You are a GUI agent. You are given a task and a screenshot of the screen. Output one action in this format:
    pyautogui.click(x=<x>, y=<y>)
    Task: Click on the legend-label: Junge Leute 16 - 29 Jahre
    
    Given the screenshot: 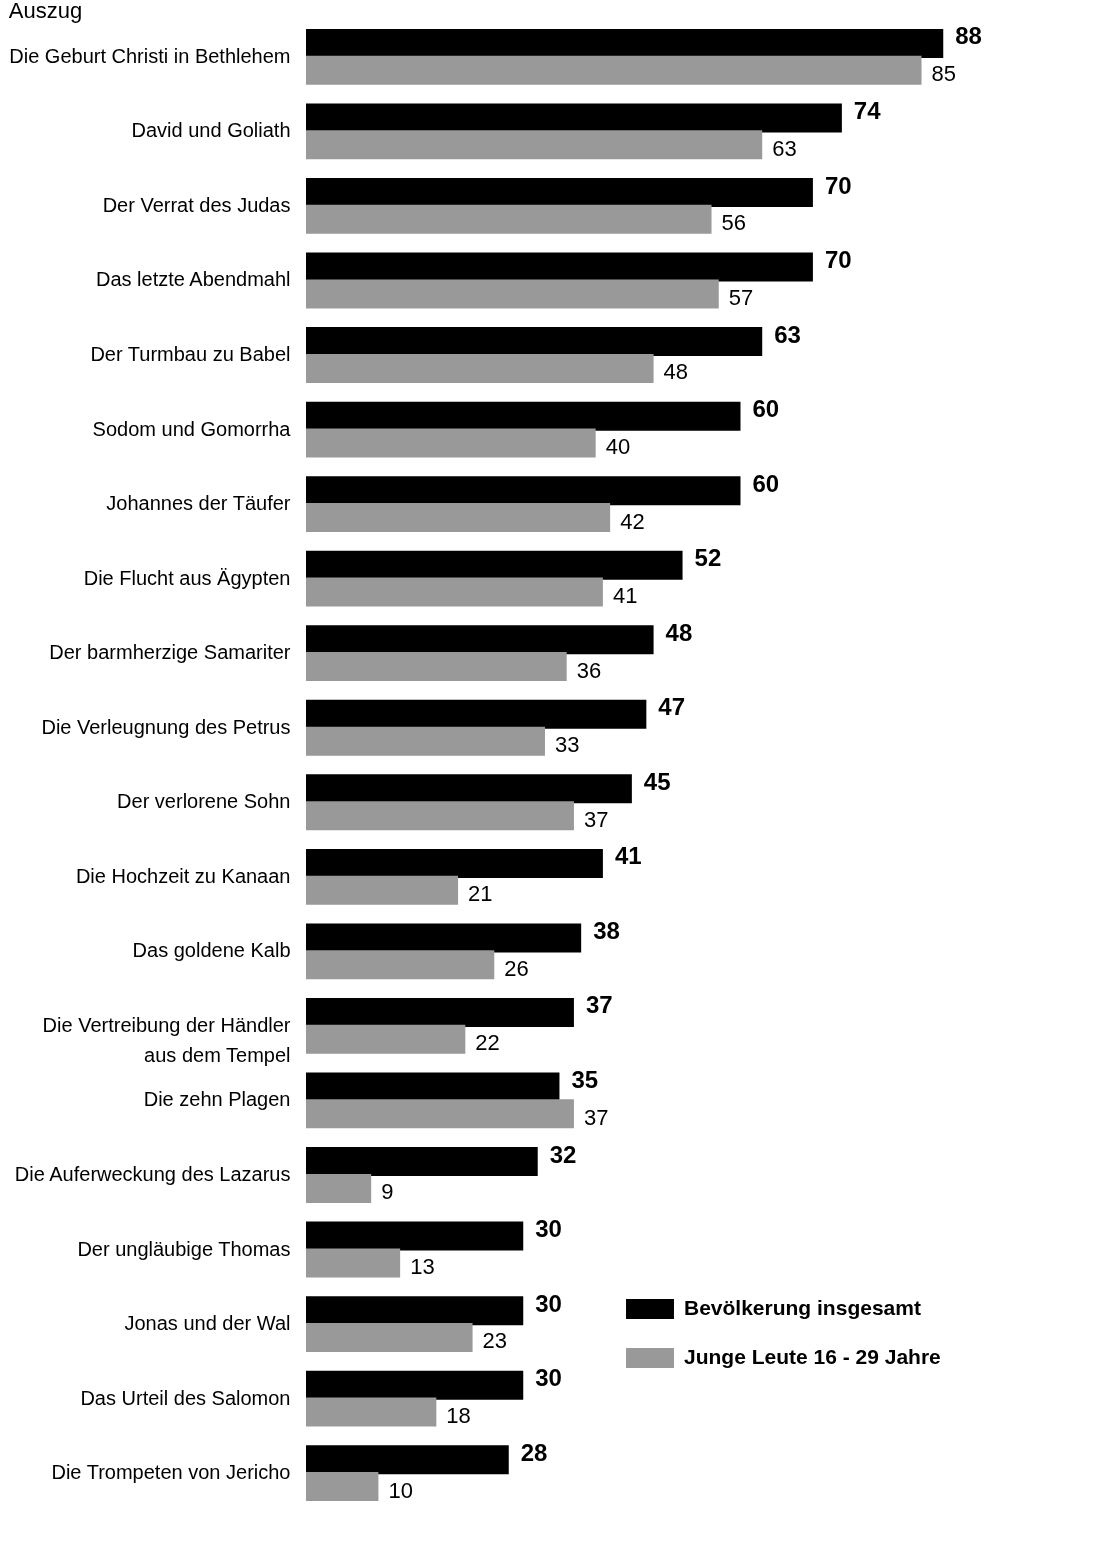 What is the action you would take?
    pyautogui.click(x=812, y=1356)
    